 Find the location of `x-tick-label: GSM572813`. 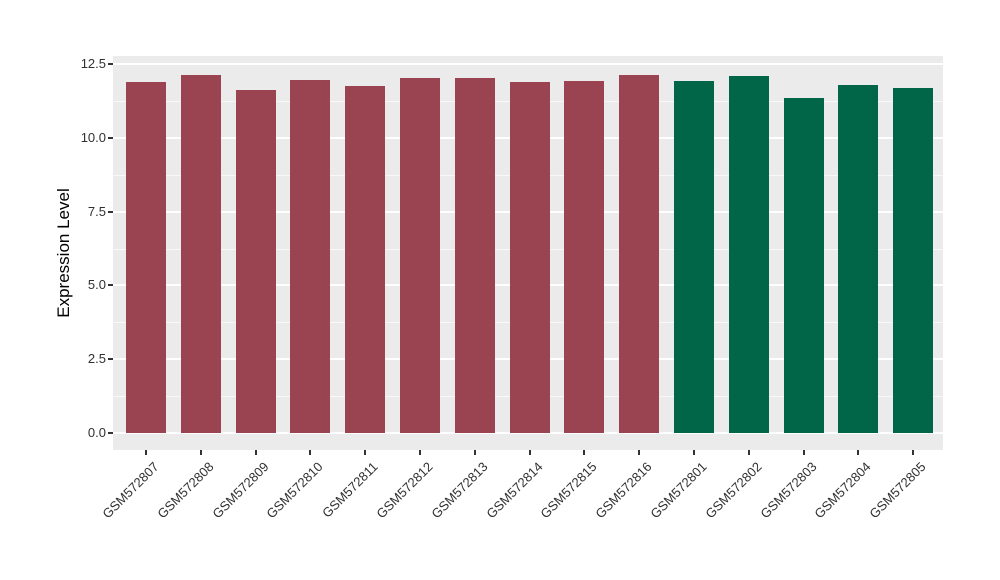

x-tick-label: GSM572813 is located at coordinates (459, 490).